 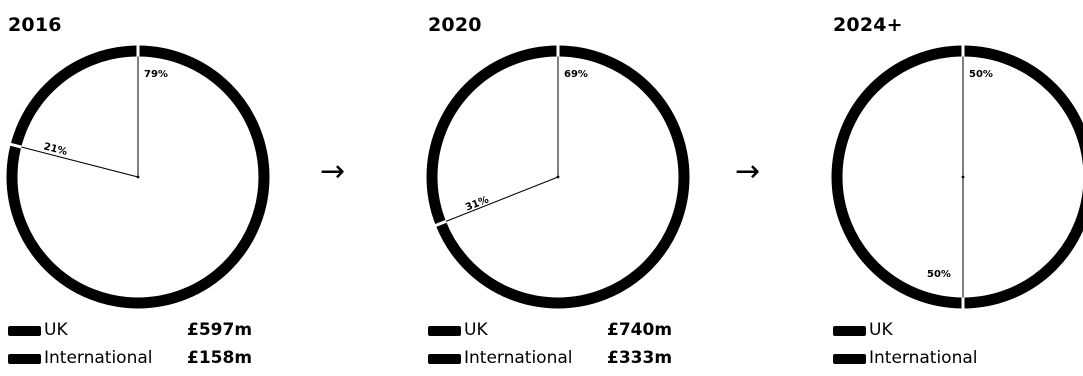 I want to click on legend-amount: £333m, so click(x=640, y=358).